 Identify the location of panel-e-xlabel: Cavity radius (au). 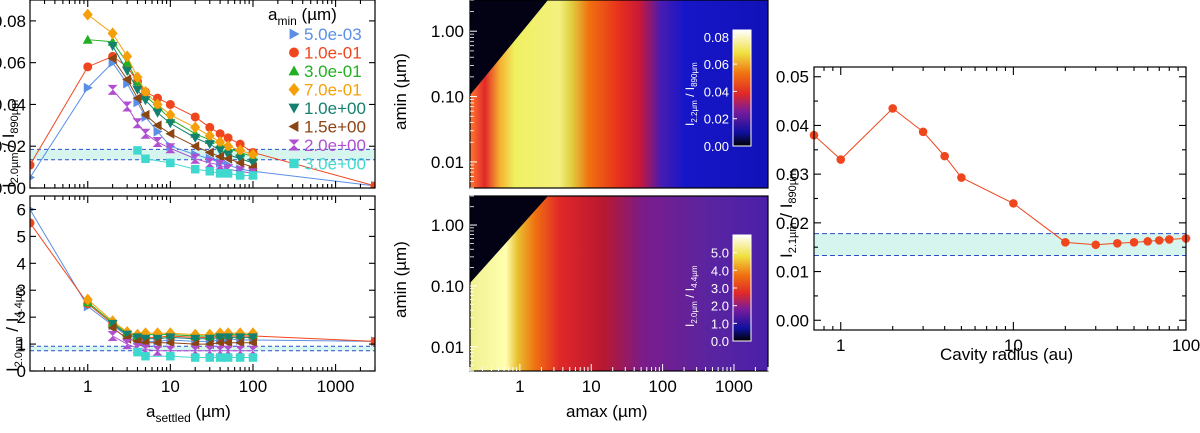
(1006, 354).